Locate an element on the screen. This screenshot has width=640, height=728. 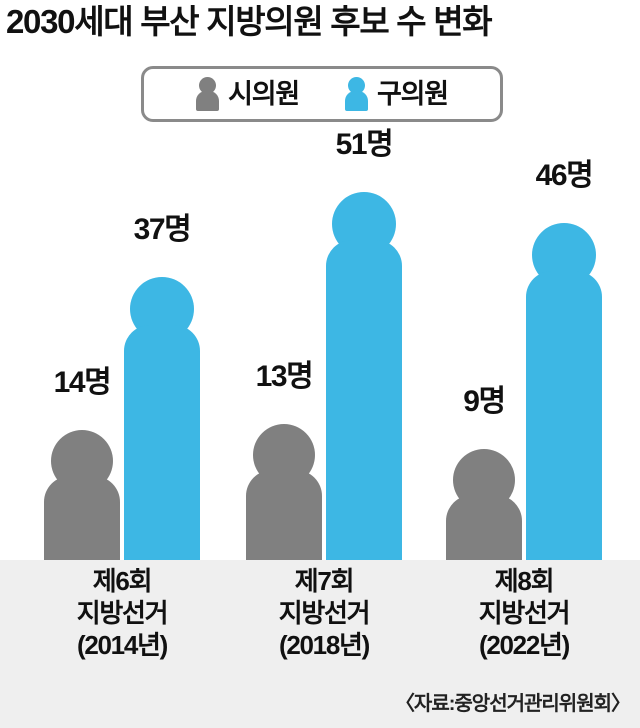
legend-label-guuiwon: 구의원 is located at coordinates (413, 93).